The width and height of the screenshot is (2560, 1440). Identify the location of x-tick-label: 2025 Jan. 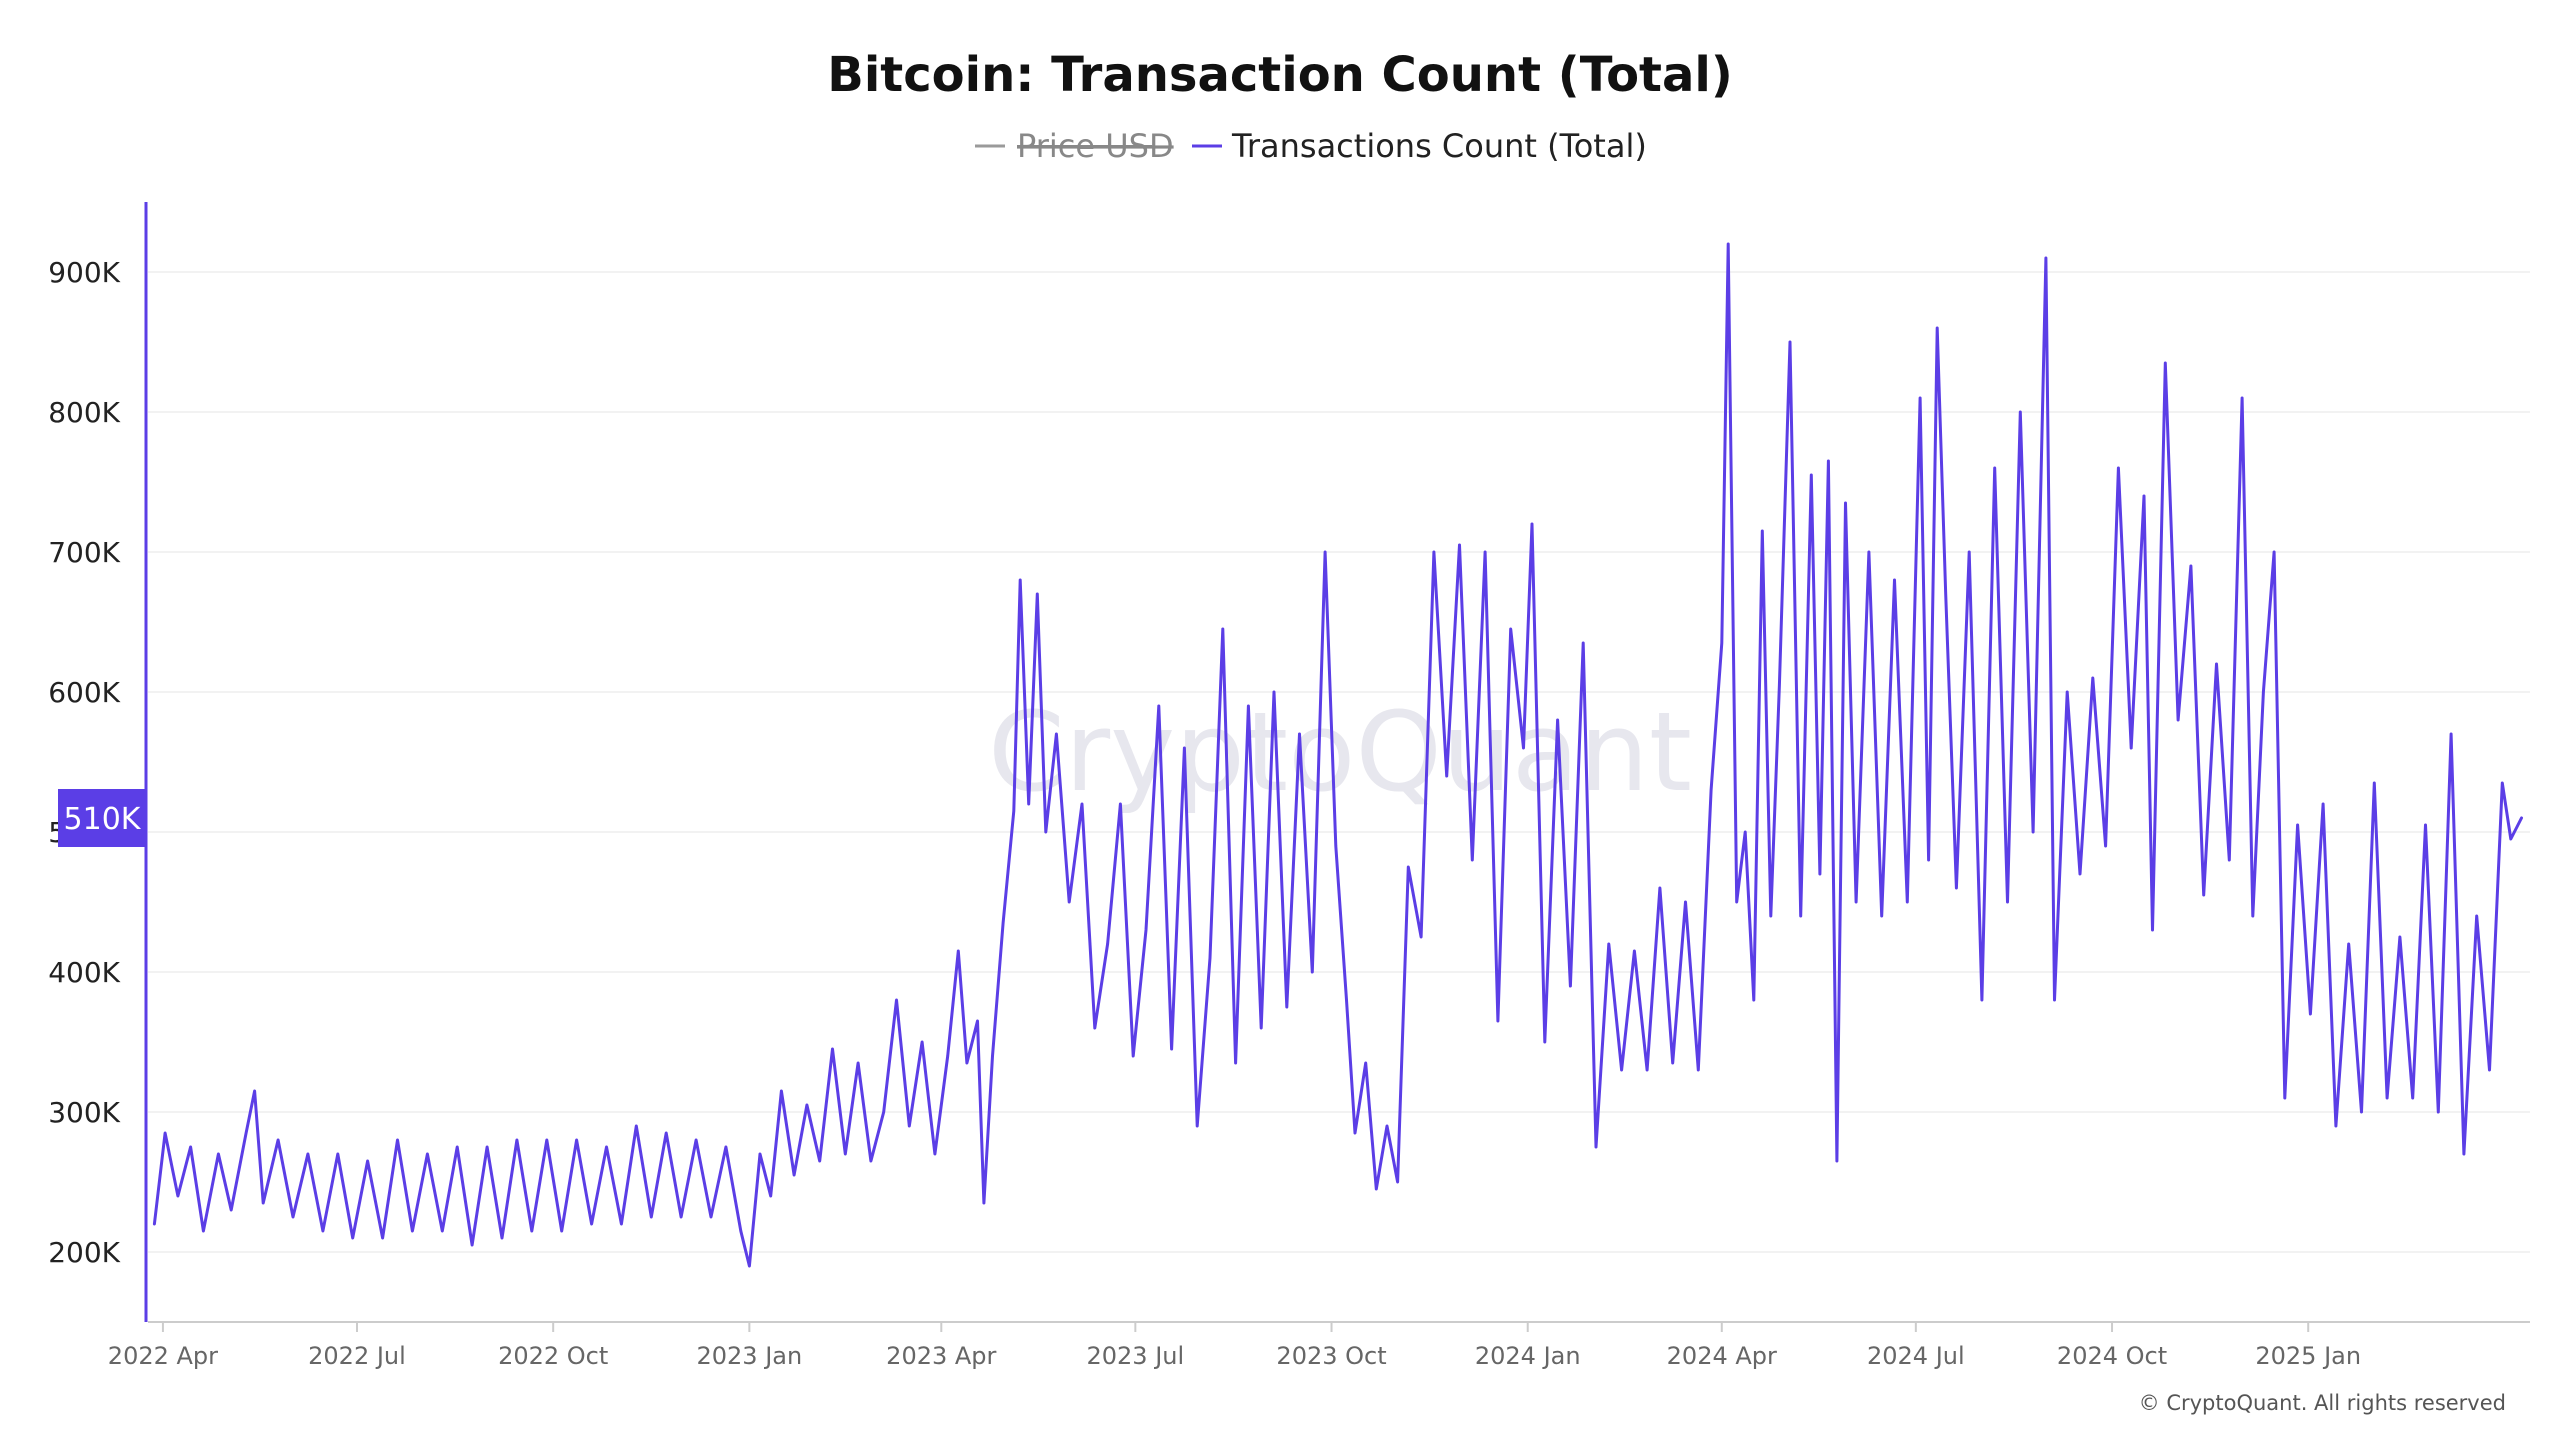
(2308, 1356).